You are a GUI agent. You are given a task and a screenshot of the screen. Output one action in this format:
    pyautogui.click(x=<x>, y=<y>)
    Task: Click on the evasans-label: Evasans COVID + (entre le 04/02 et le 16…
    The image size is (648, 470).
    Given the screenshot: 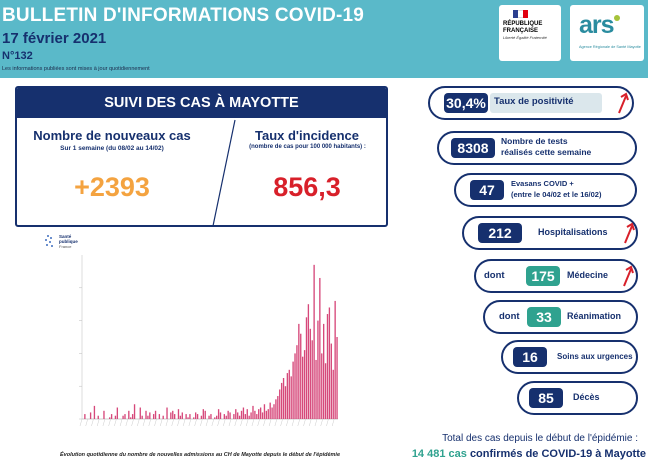 What is the action you would take?
    pyautogui.click(x=556, y=189)
    